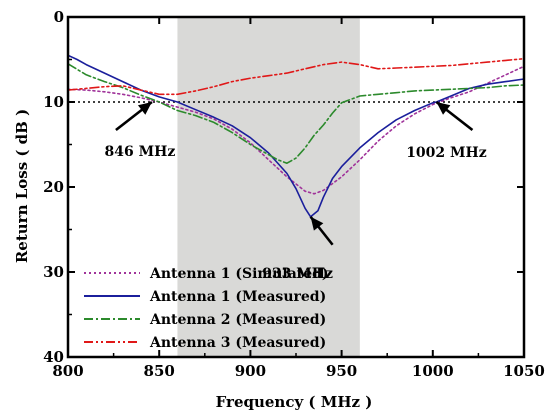 The height and width of the screenshot is (416, 555). I want to click on y-axis-title: Return Loss ( dB ), so click(22, 186).